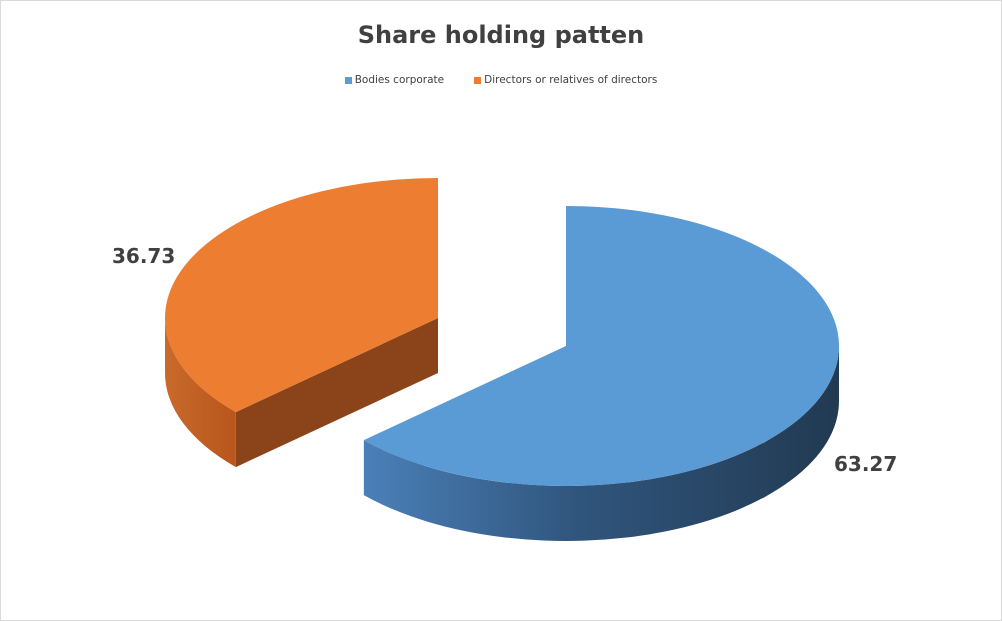 This screenshot has width=1002, height=621. Describe the element at coordinates (571, 80) in the screenshot. I see `legend-label: Directors or relatives of directors` at that location.